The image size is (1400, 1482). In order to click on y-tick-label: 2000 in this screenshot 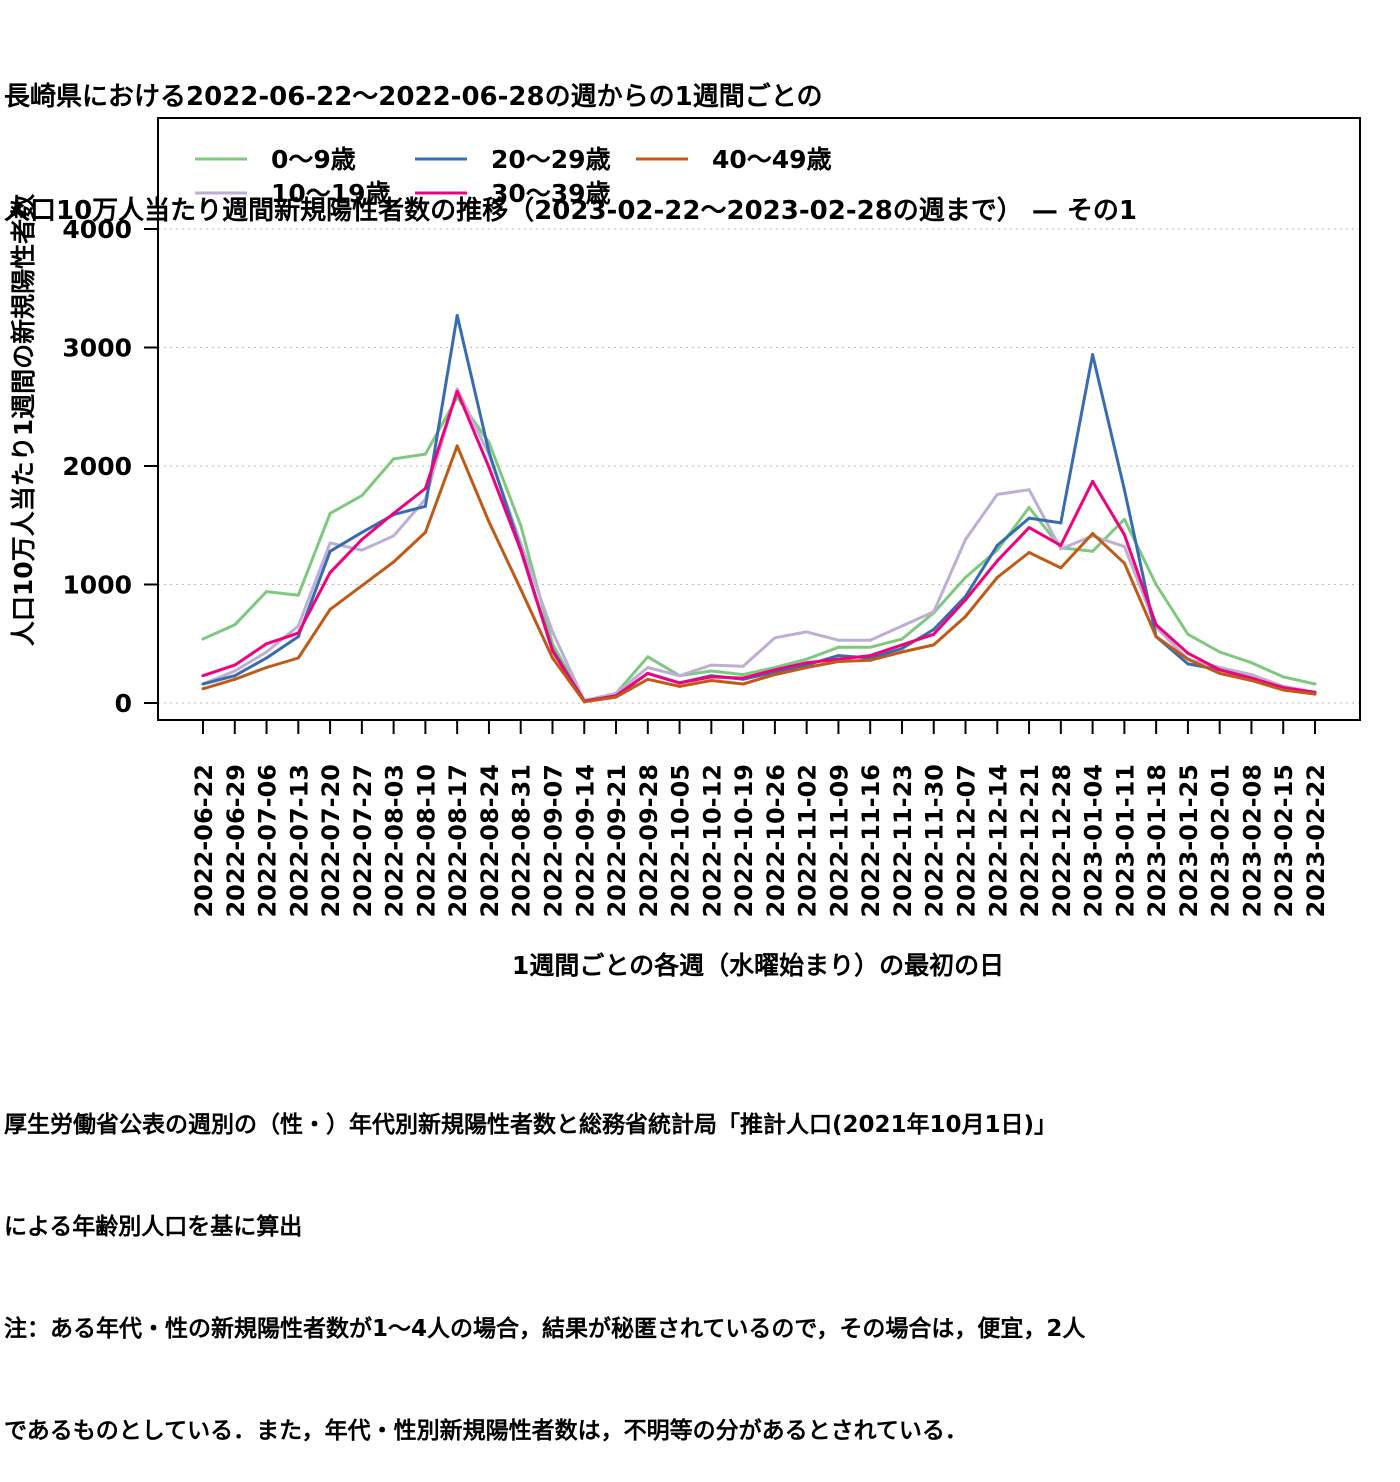, I will do `click(97, 466)`.